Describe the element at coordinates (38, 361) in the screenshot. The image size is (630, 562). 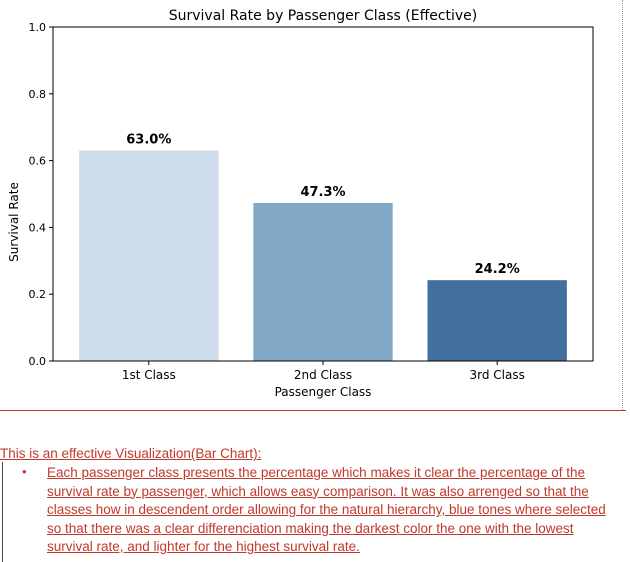
I see `y-tick-label: 0.0` at that location.